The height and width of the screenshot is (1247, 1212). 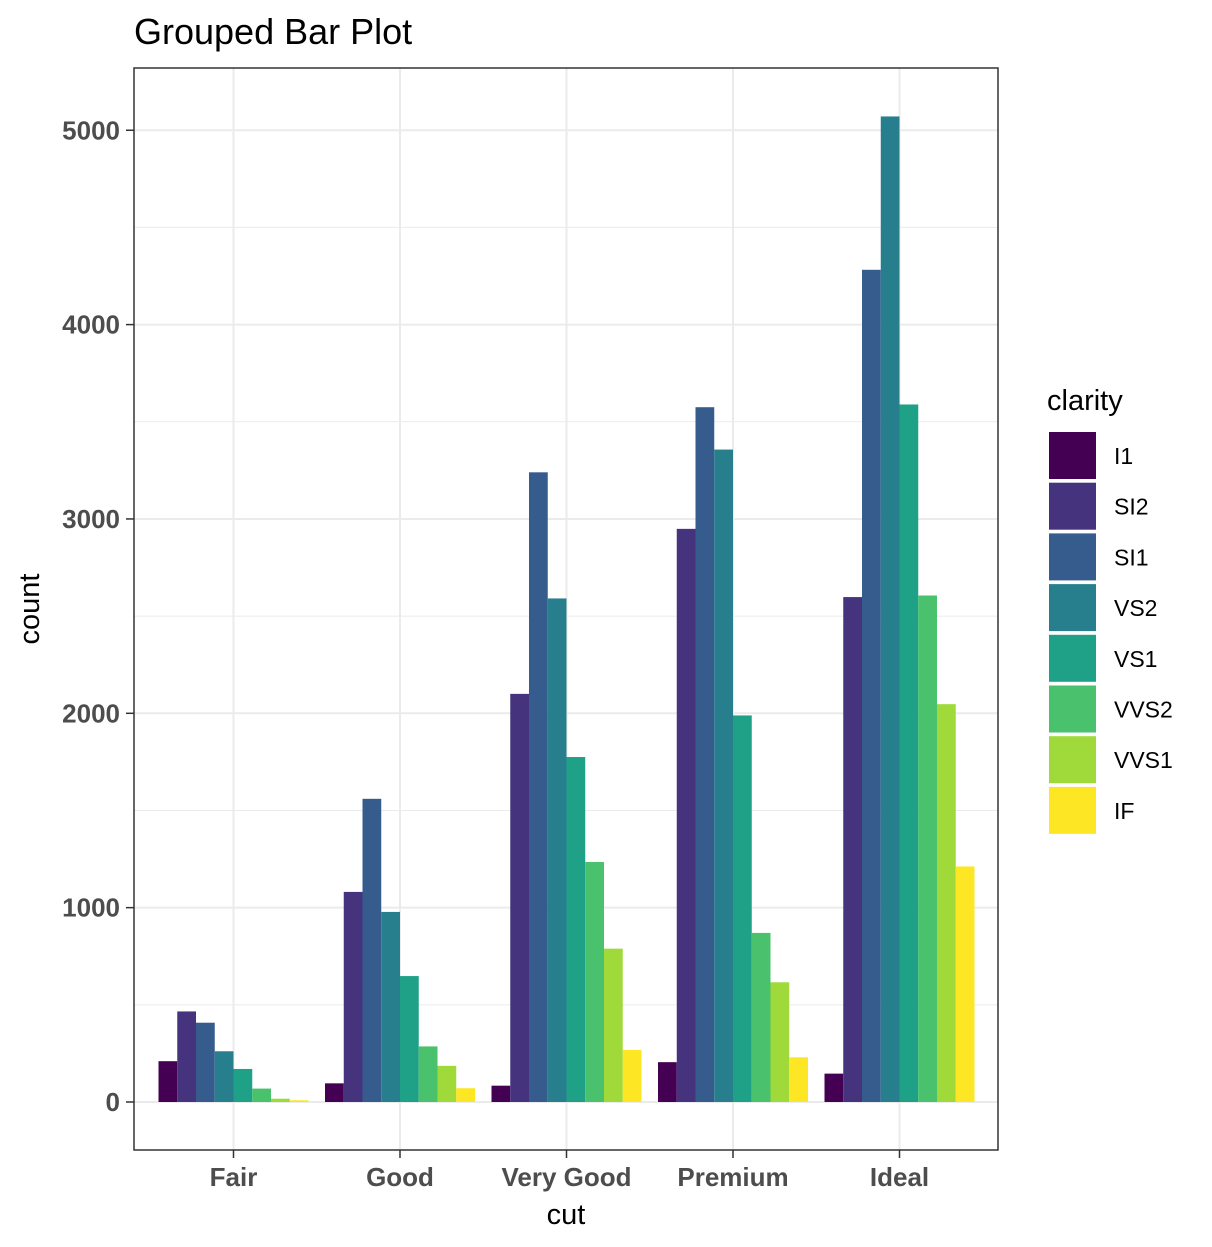 What do you see at coordinates (834, 1087) in the screenshot?
I see `bar-ideal-i1` at bounding box center [834, 1087].